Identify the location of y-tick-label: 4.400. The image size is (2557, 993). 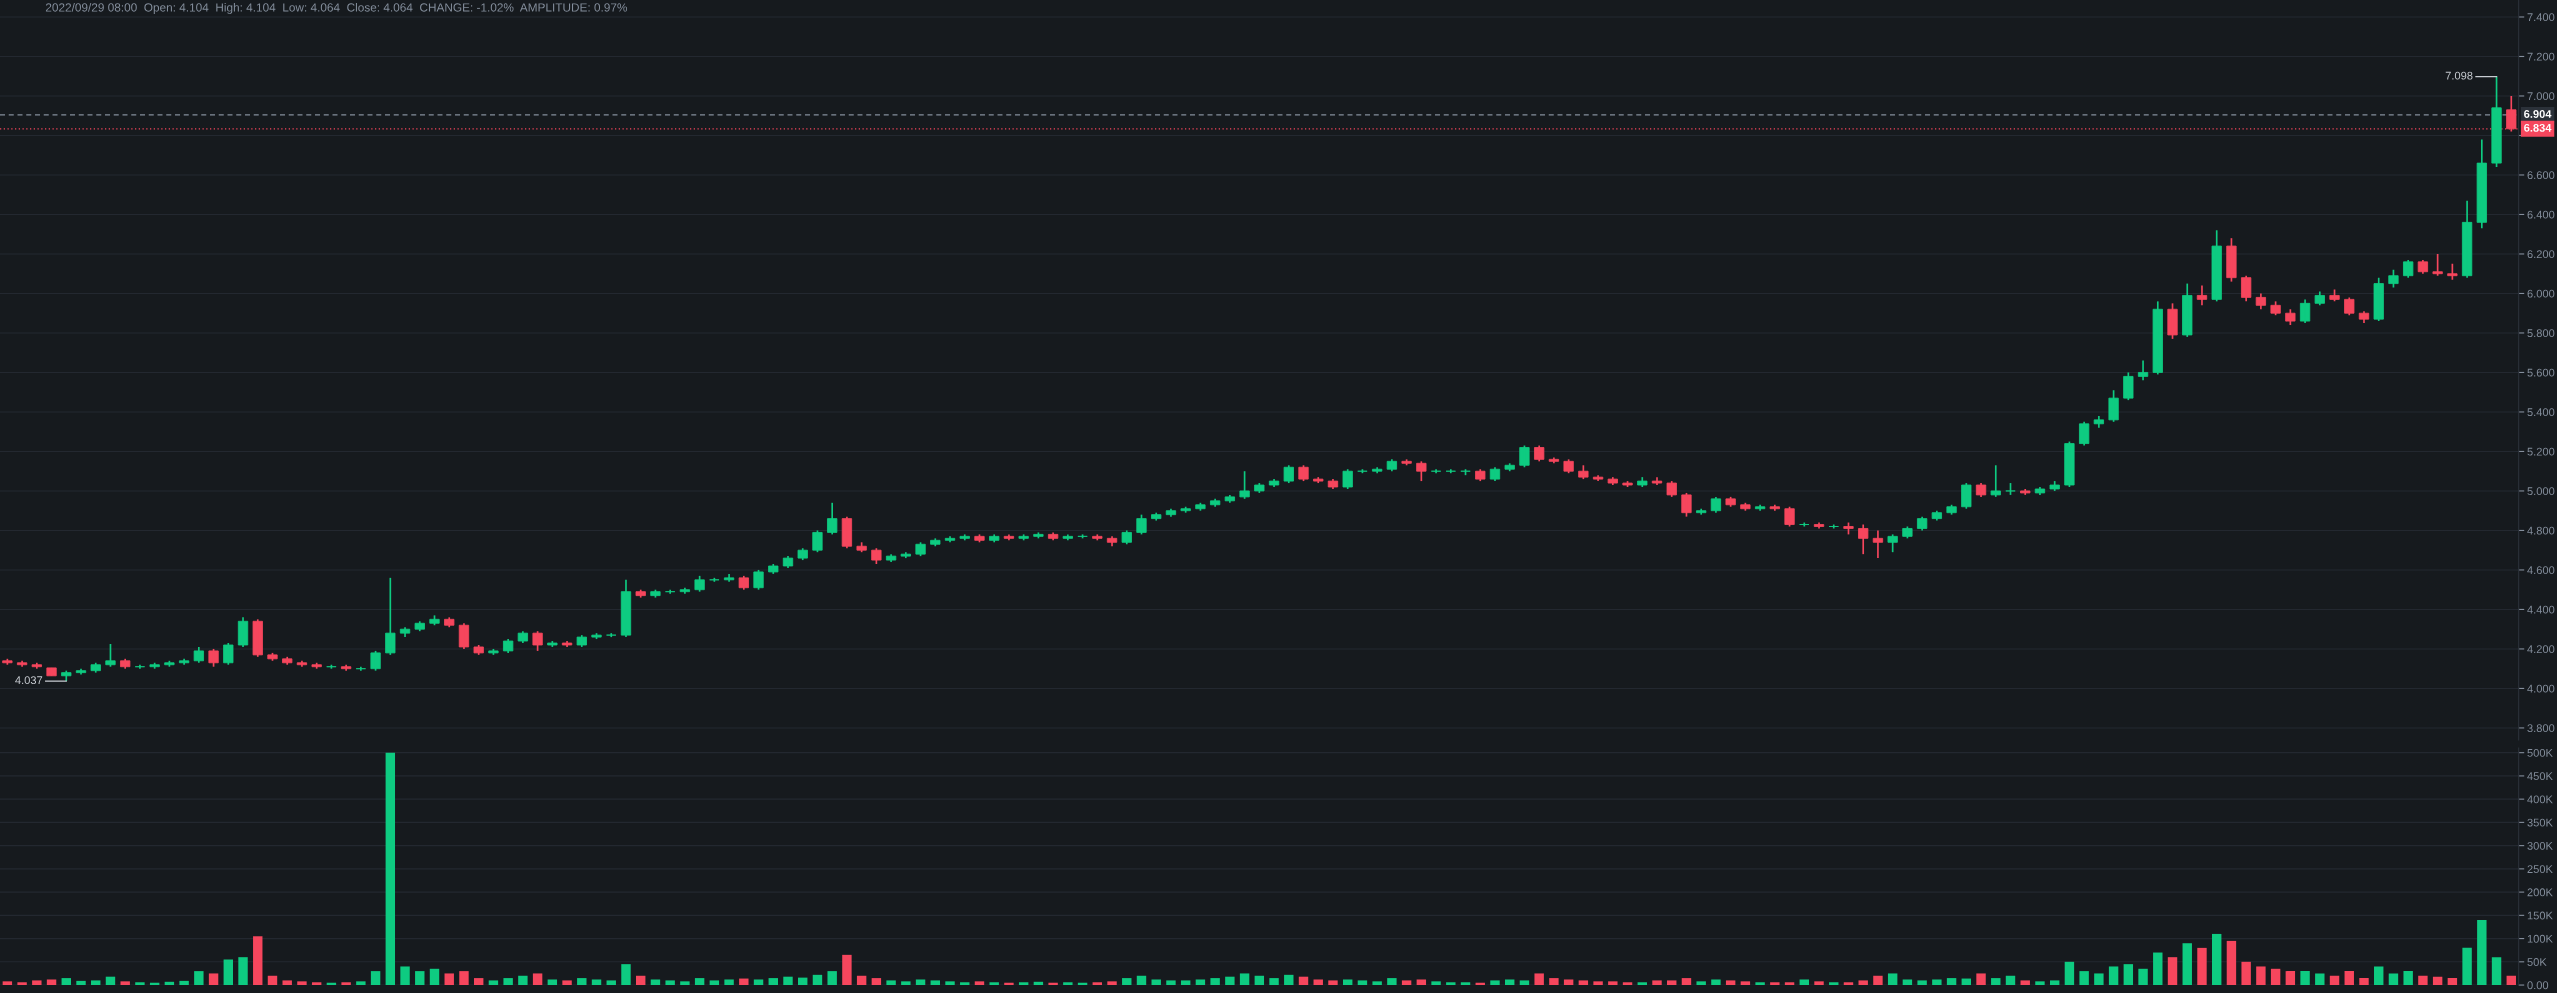
(2541, 609).